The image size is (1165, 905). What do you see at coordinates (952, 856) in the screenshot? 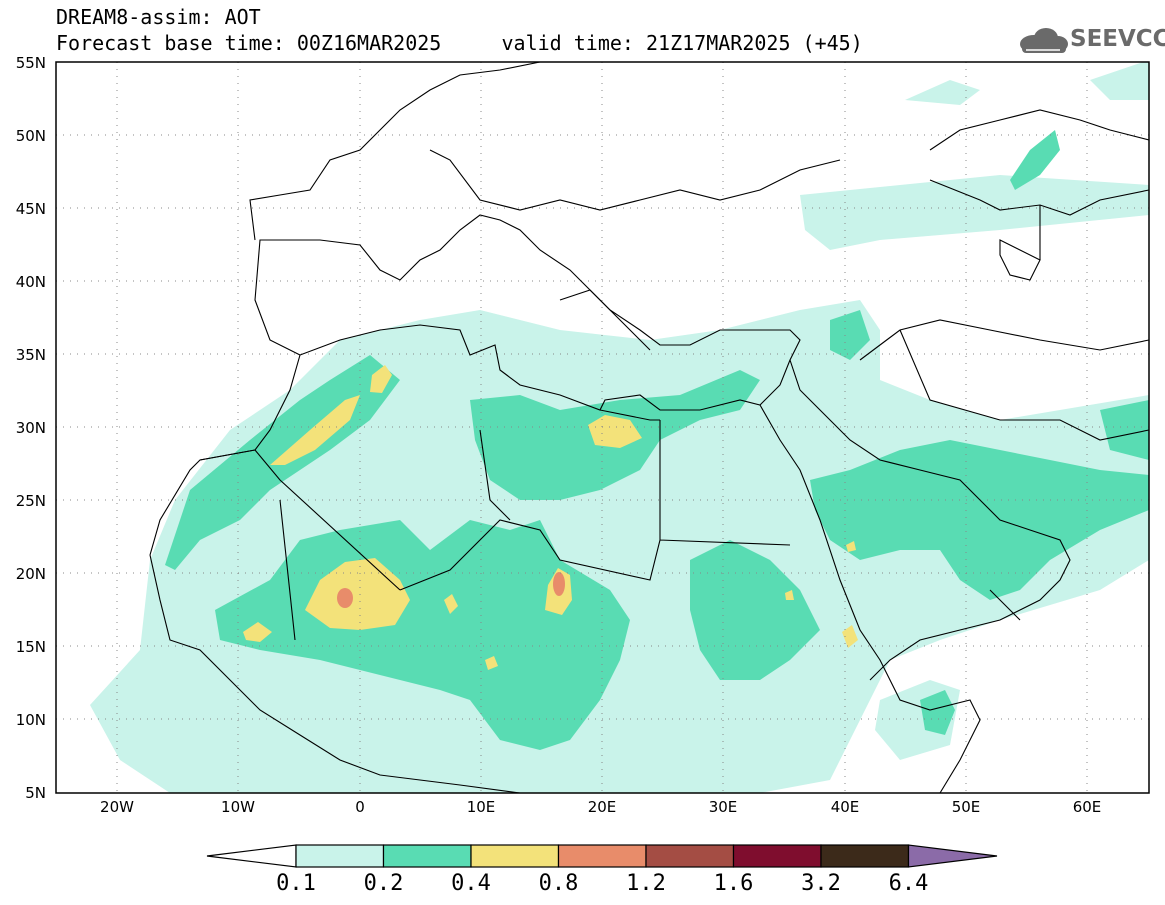
I see `colorbar-above-arrow` at bounding box center [952, 856].